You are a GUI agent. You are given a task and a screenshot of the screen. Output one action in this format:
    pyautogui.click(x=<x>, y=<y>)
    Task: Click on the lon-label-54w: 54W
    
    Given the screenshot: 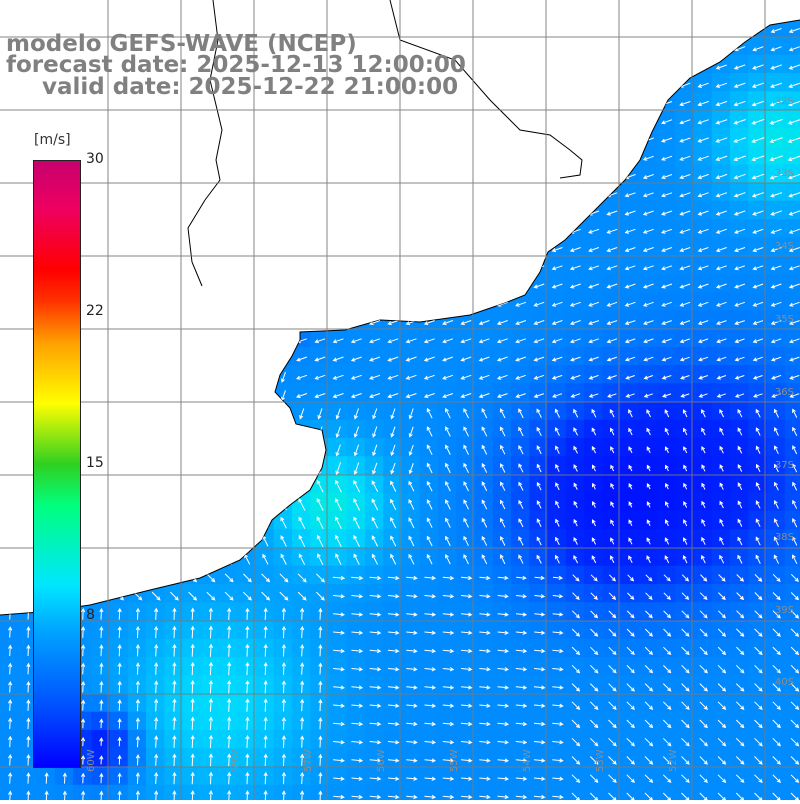 What is the action you would take?
    pyautogui.click(x=527, y=760)
    